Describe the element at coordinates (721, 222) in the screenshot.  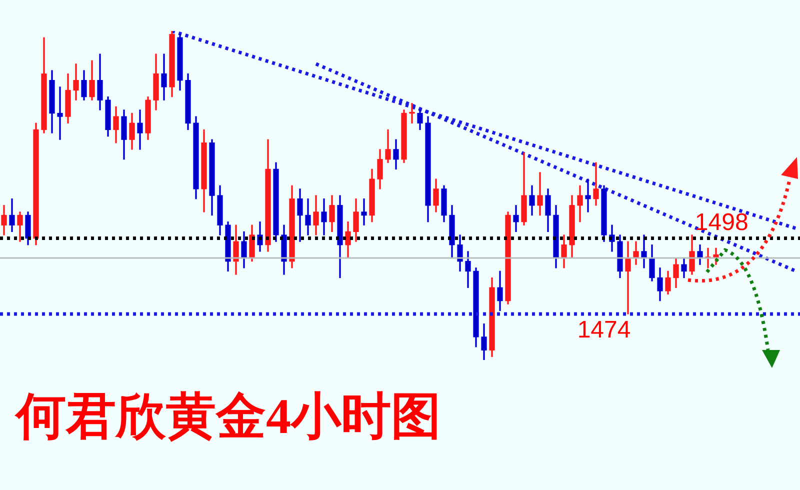
I see `annotation: 1498` at that location.